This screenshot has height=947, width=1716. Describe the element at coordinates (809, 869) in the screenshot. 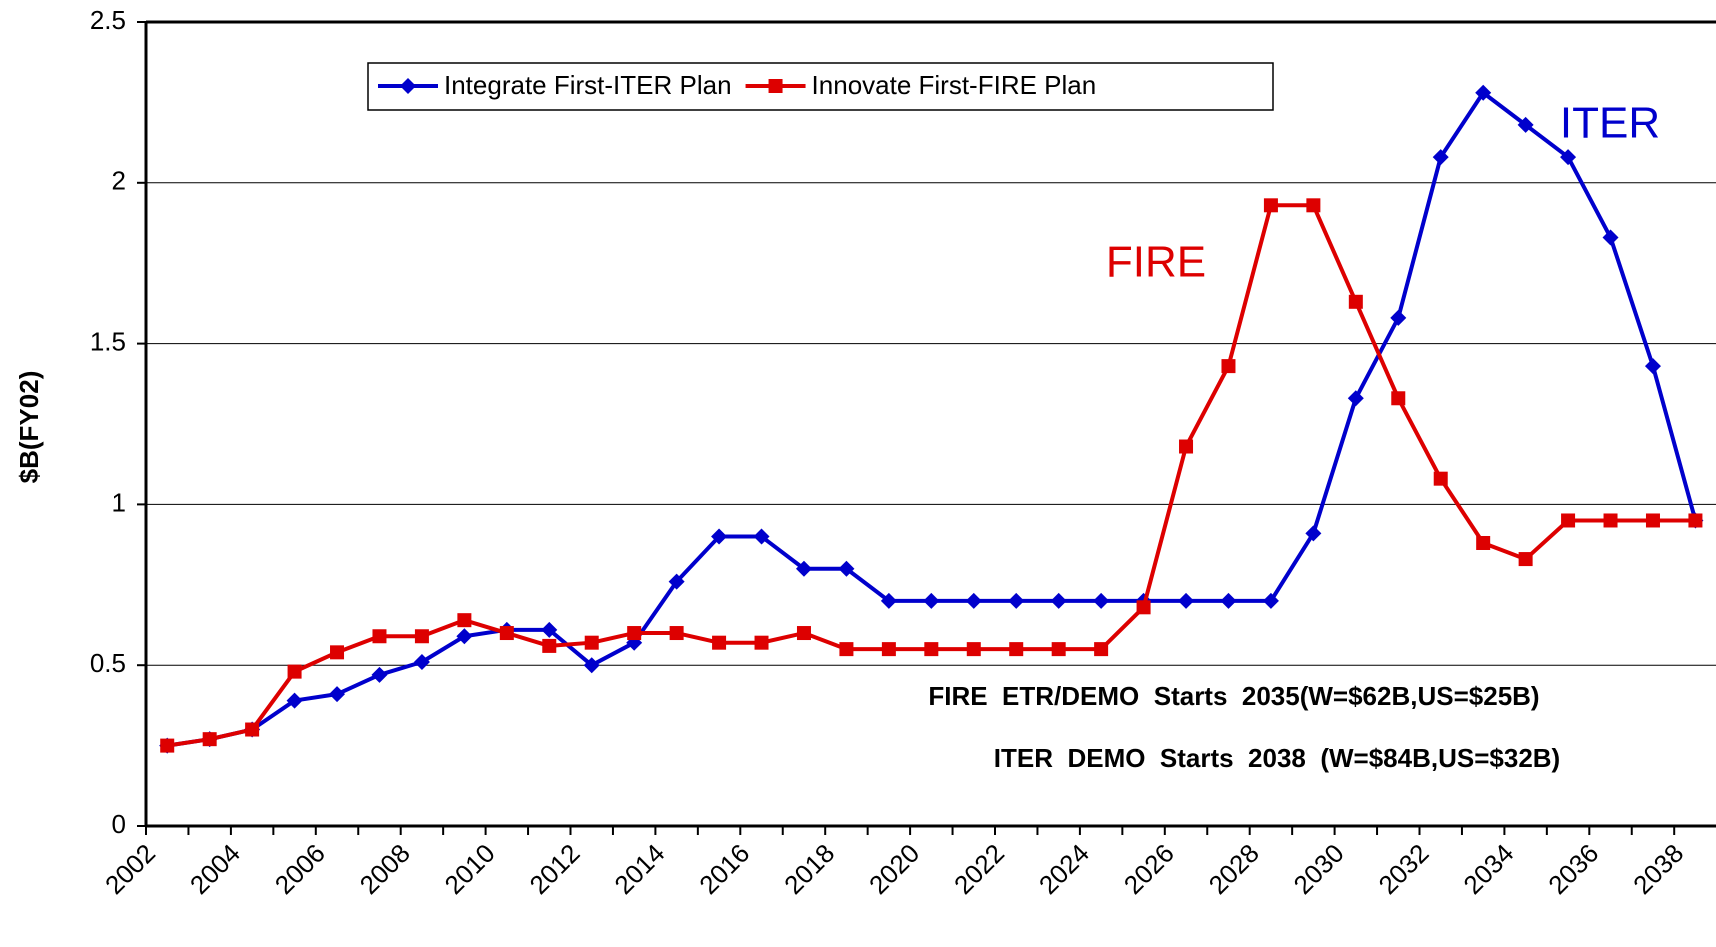

I see `x-tick-label: 2018` at that location.